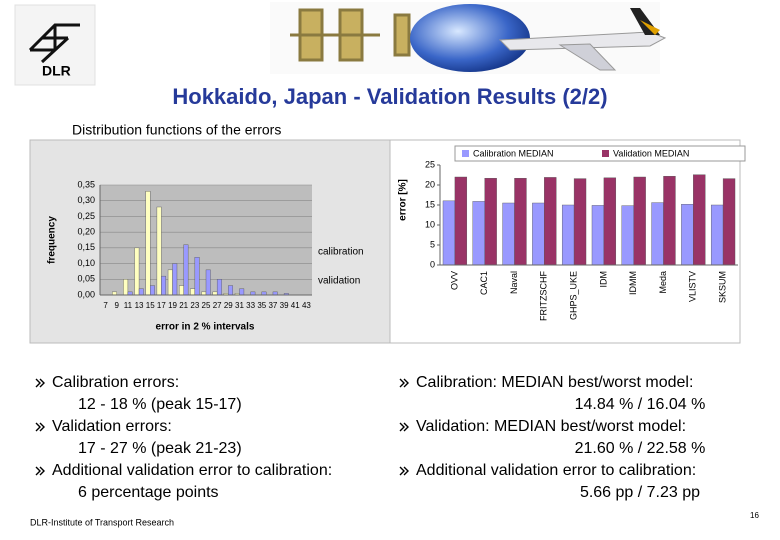 The image size is (780, 540). I want to click on y-tick-label: 10, so click(430, 224).